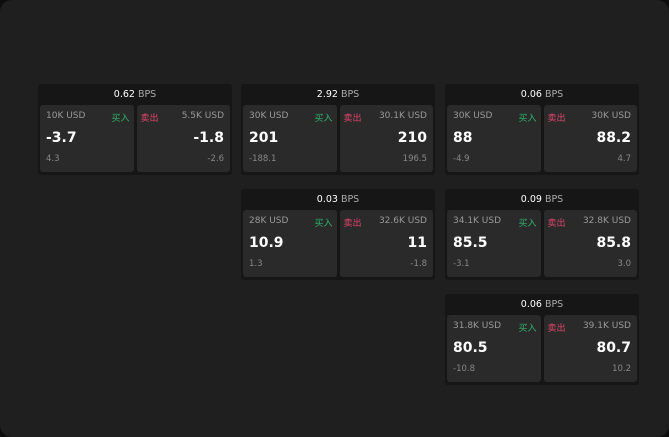 Image resolution: width=669 pixels, height=437 pixels. I want to click on ask-price: 210, so click(412, 138).